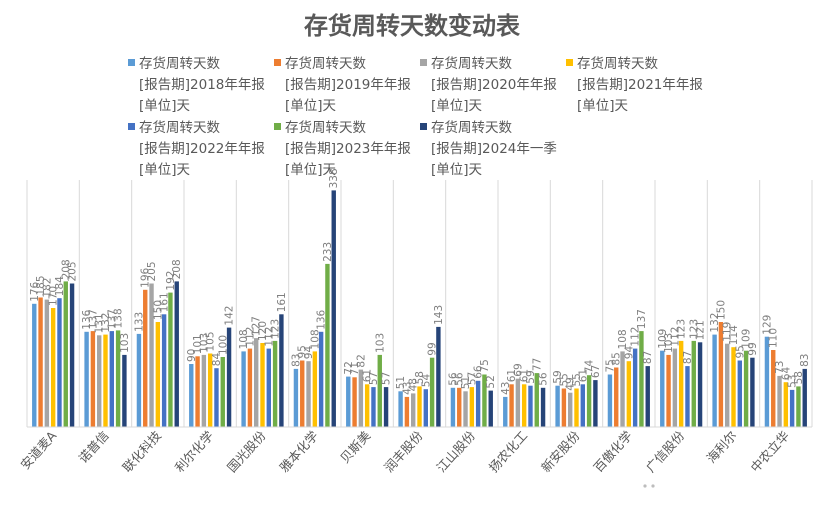 The height and width of the screenshot is (522, 825). Describe the element at coordinates (648, 357) in the screenshot. I see `data-label: 87` at that location.